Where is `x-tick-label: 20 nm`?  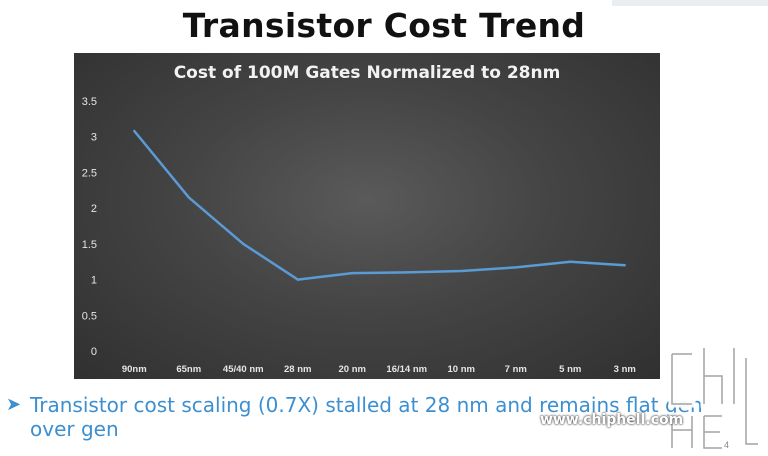
x-tick-label: 20 nm is located at coordinates (352, 369).